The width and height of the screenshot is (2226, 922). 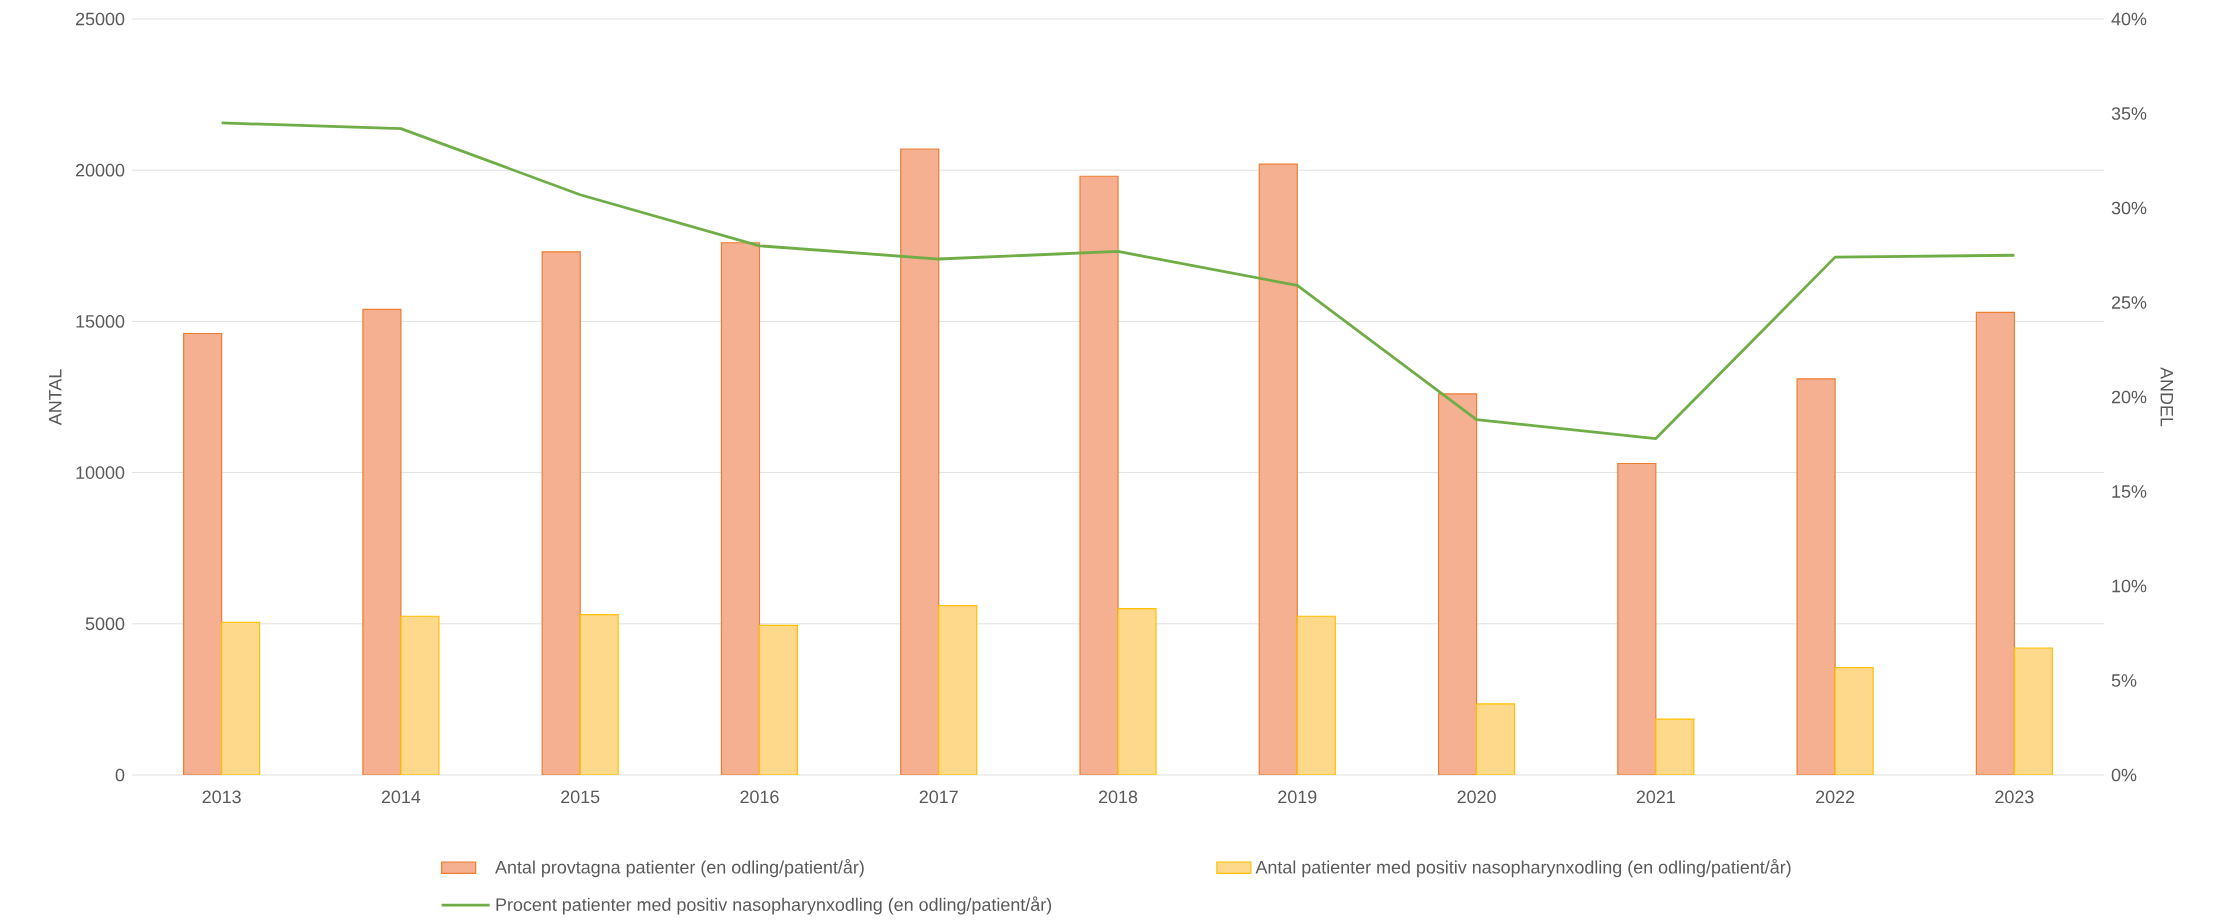 What do you see at coordinates (679, 868) in the screenshot?
I see `legend-label: Antal provtagna patienter (en odling/patient/år)` at bounding box center [679, 868].